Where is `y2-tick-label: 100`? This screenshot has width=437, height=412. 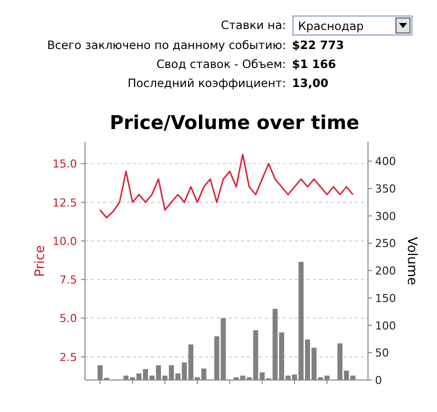 y2-tick-label: 100 is located at coordinates (385, 325).